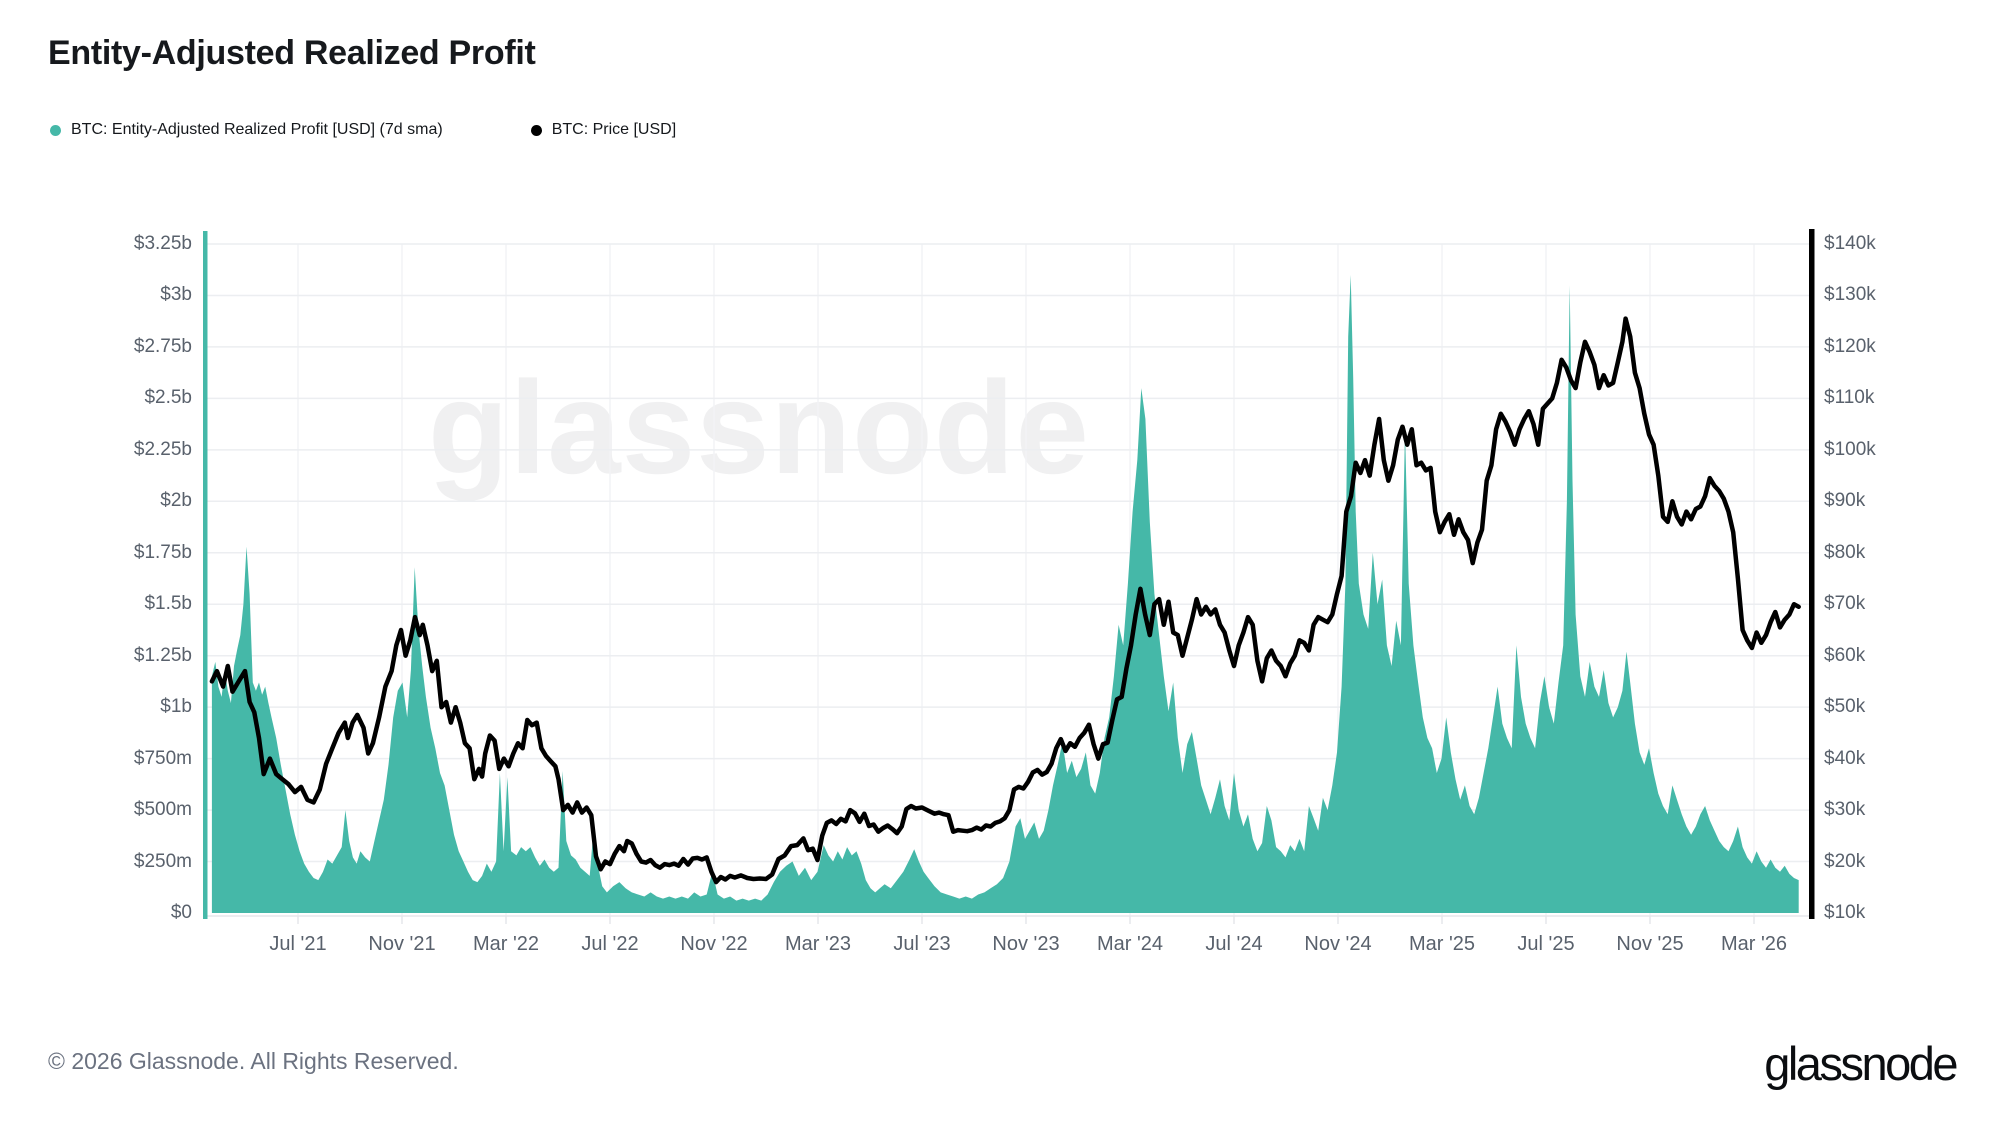  What do you see at coordinates (1845, 604) in the screenshot?
I see `right-axis-tick-label: $70k` at bounding box center [1845, 604].